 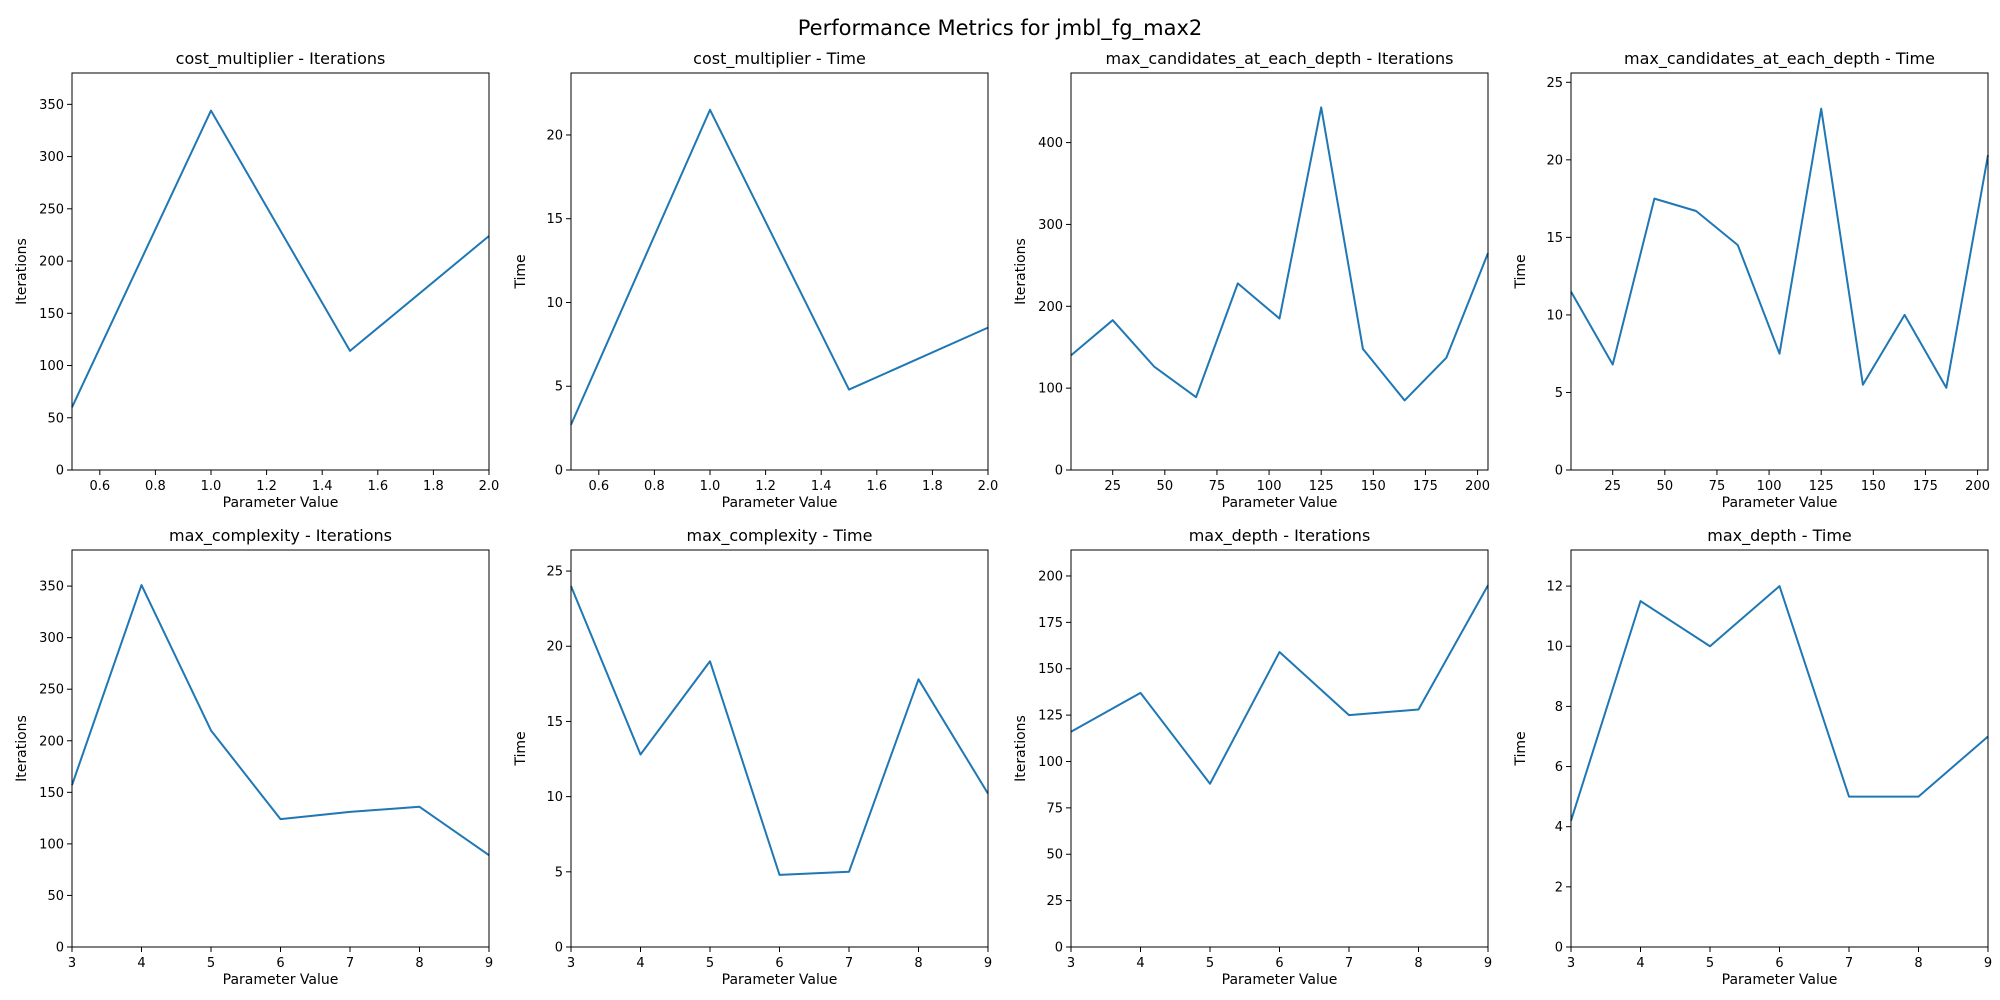 I want to click on x-tick-label: 4, so click(x=1640, y=963).